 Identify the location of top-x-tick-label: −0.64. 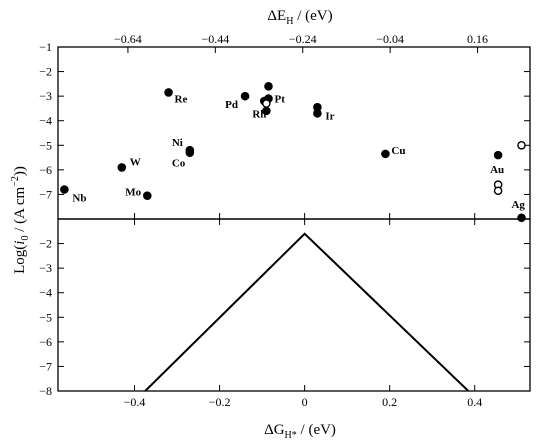
(128, 39).